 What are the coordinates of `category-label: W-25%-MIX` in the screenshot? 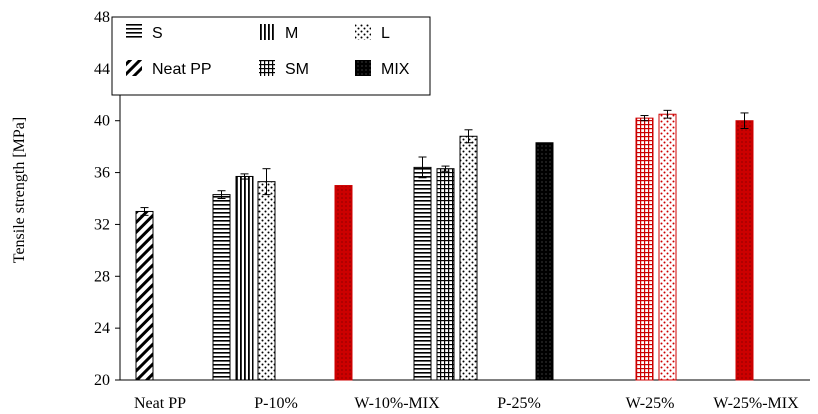 It's located at (756, 403).